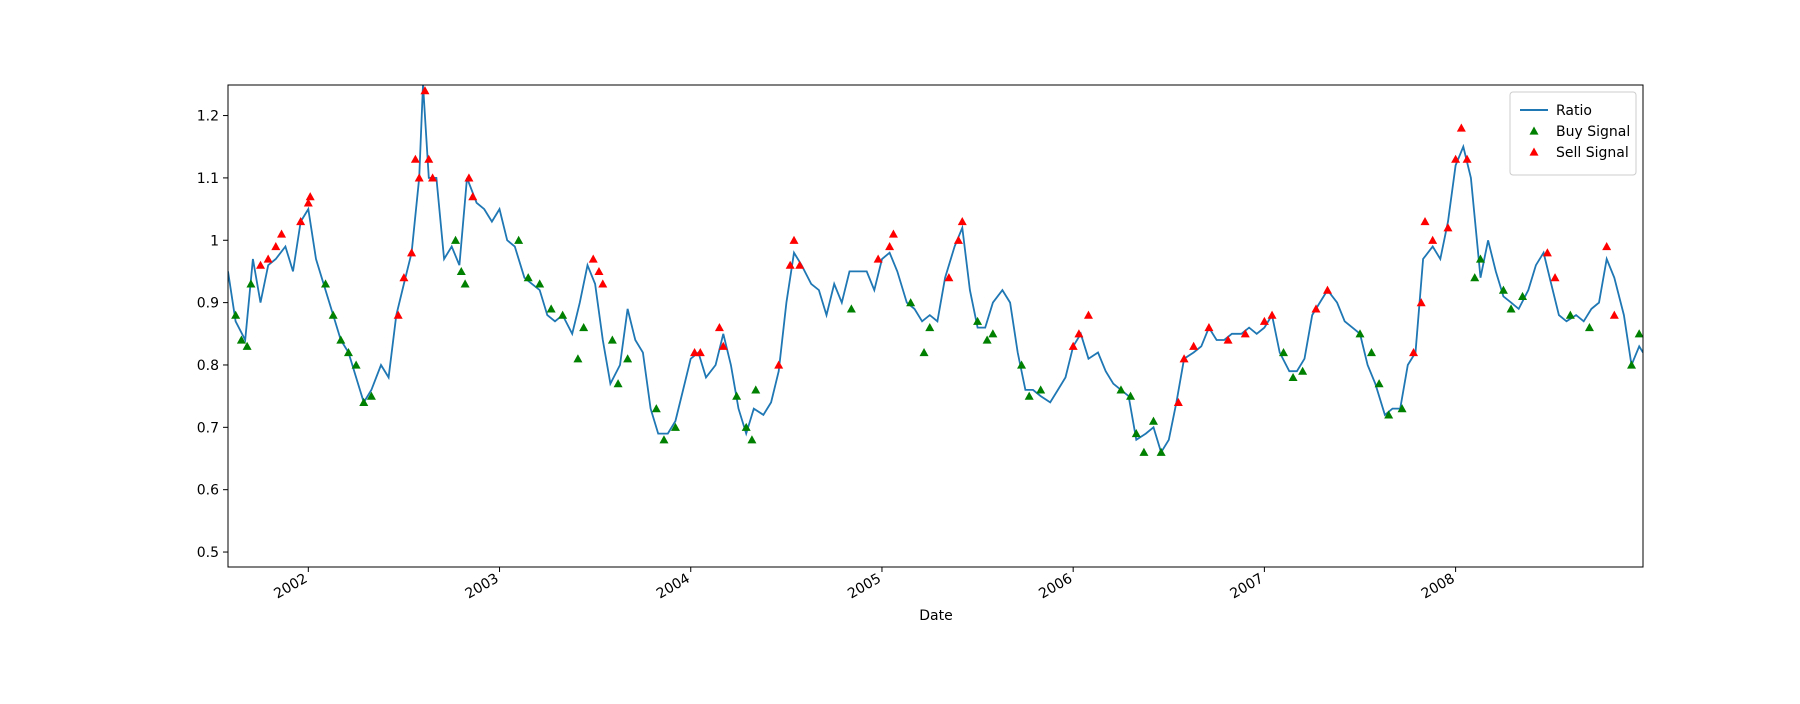 Image resolution: width=1800 pixels, height=704 pixels. I want to click on y-tick-label: 0.8, so click(208, 366).